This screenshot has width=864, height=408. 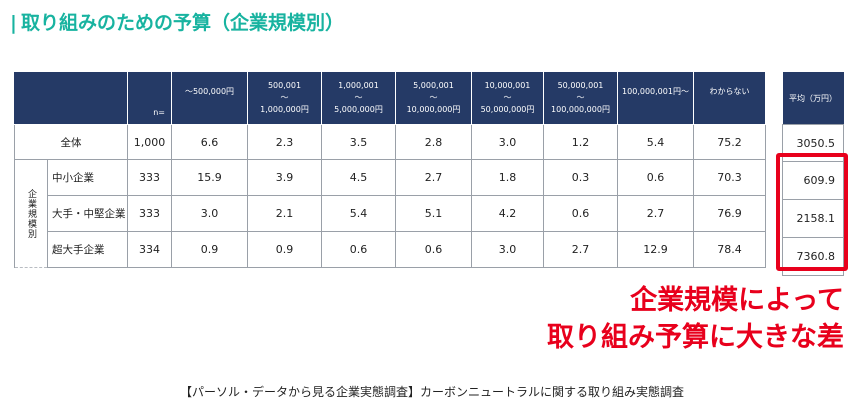 What do you see at coordinates (358, 142) in the screenshot?
I see `table-cell: 3.5` at bounding box center [358, 142].